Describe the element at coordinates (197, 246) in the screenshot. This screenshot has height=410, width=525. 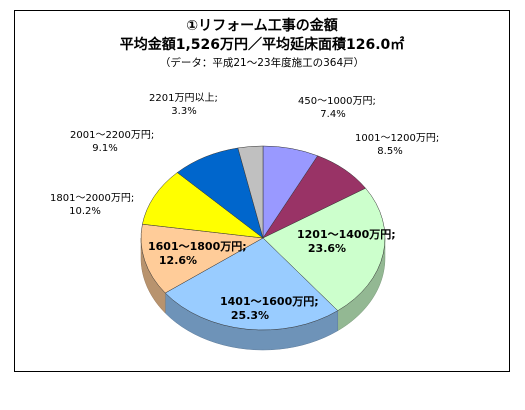
I see `slice-label-4: 1601～1800万円;` at that location.